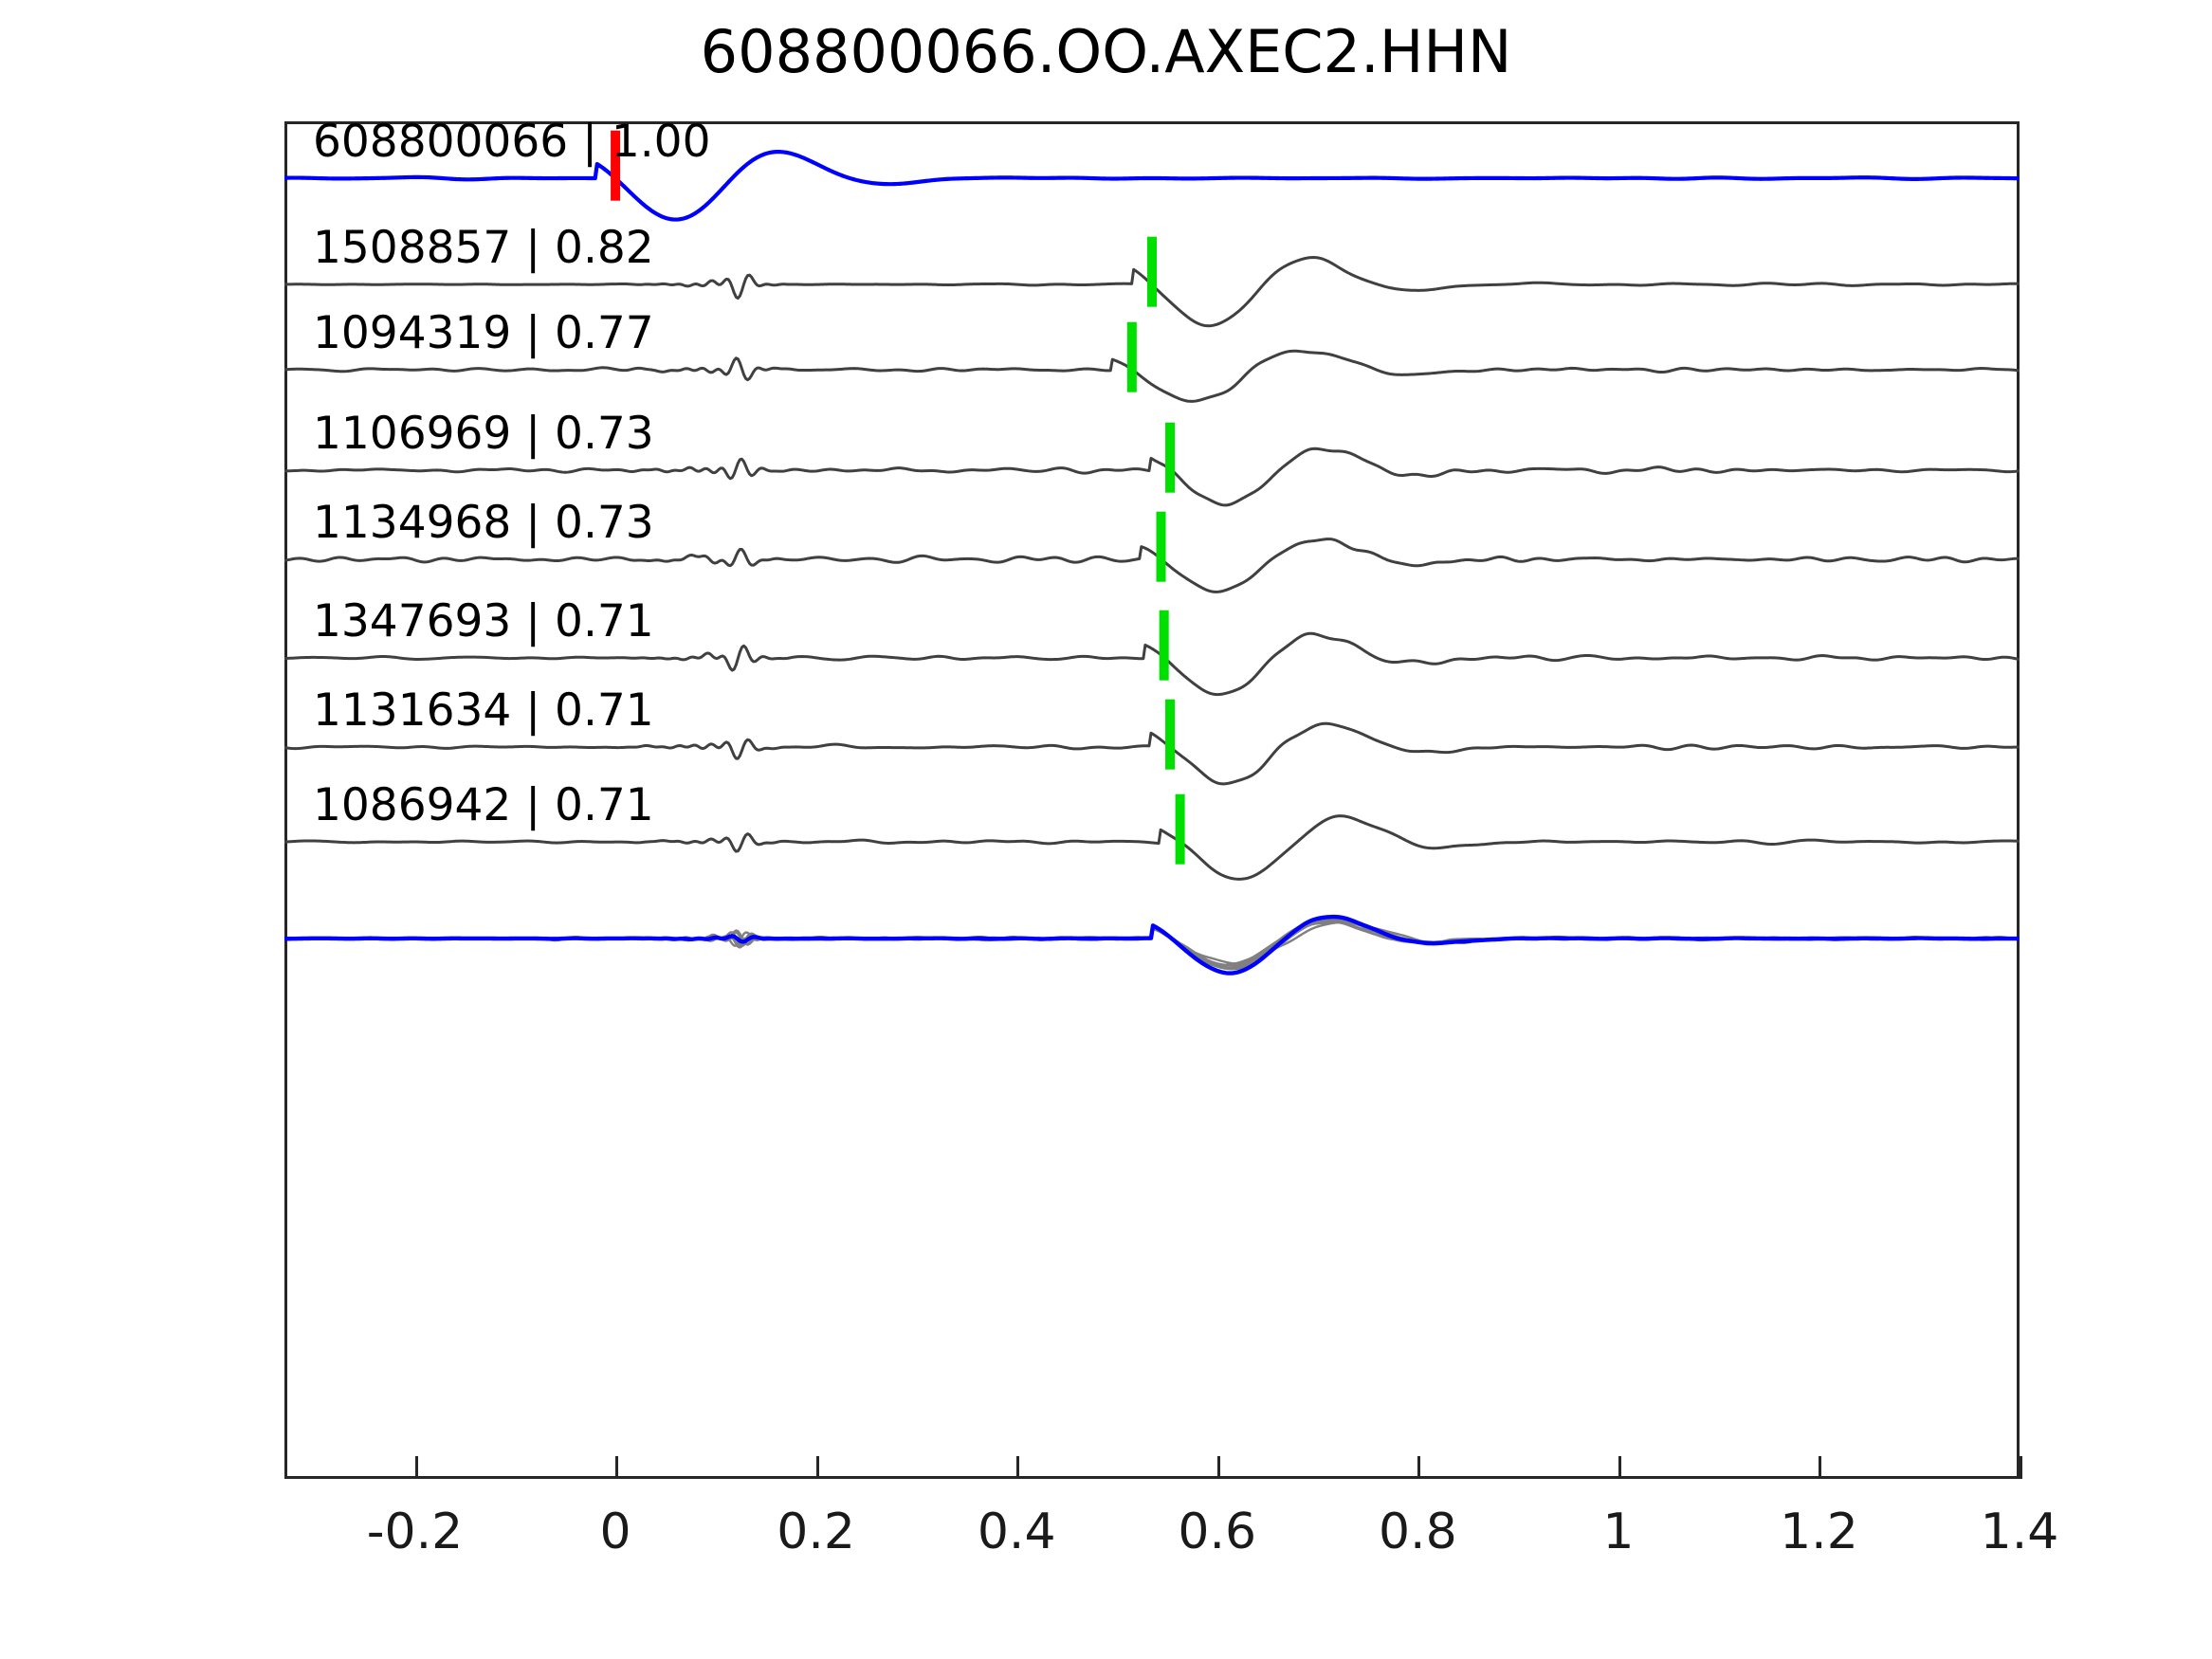  Describe the element at coordinates (483, 621) in the screenshot. I see `trace-label: 1347693 | 0.71` at that location.